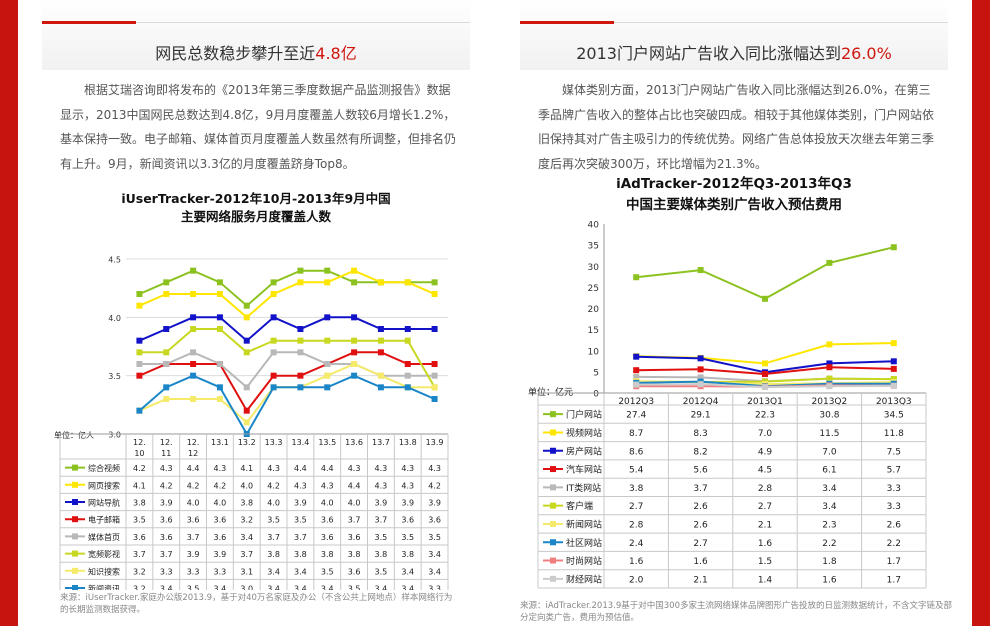 The width and height of the screenshot is (990, 626). What do you see at coordinates (765, 489) in the screenshot?
I see `table-cell-value: 2.8` at bounding box center [765, 489].